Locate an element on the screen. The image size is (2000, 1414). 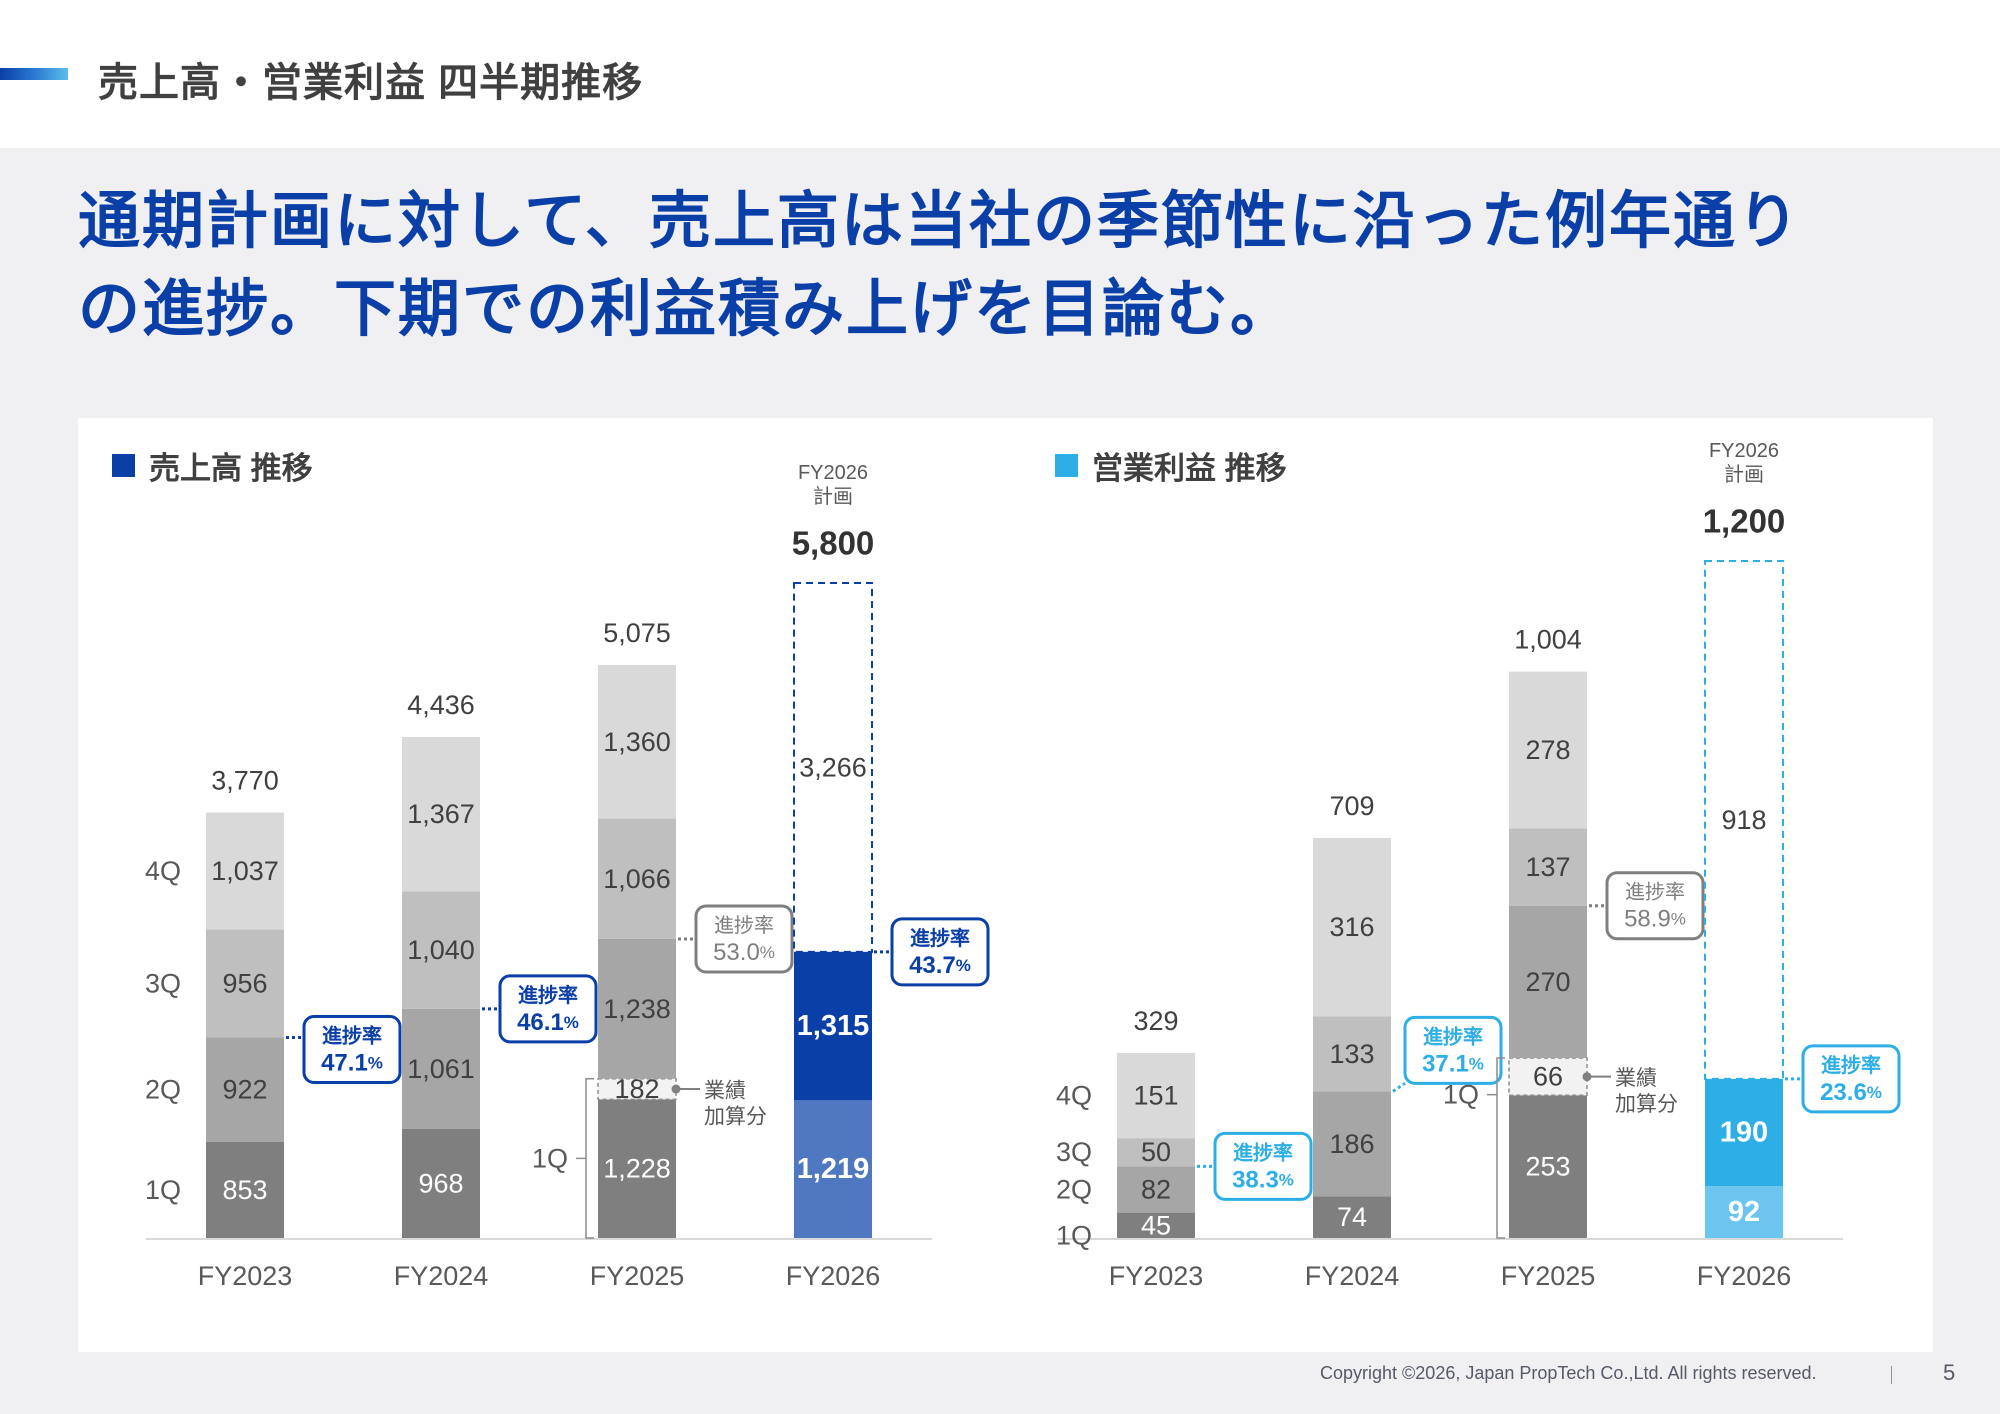
revenue-segment-label: 922 is located at coordinates (244, 1090).